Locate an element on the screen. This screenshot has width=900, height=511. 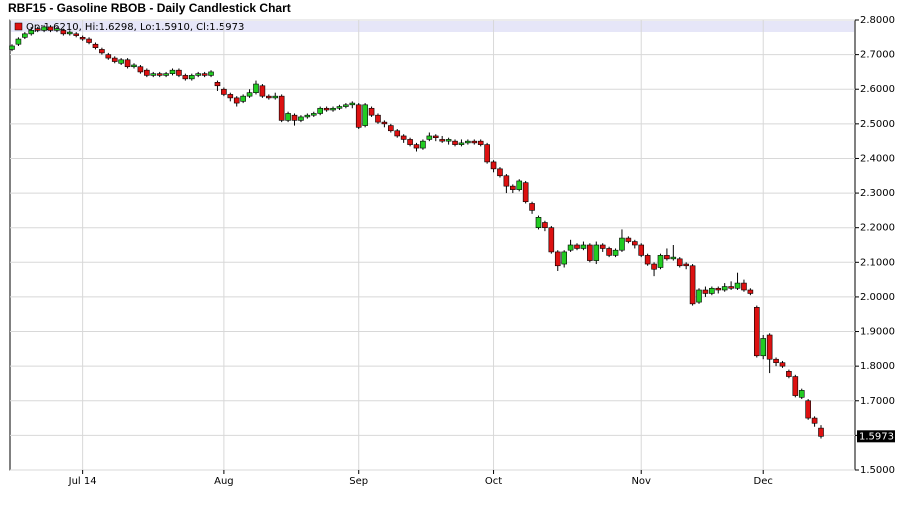
y-tick-label: 2.1000 is located at coordinates (877, 262).